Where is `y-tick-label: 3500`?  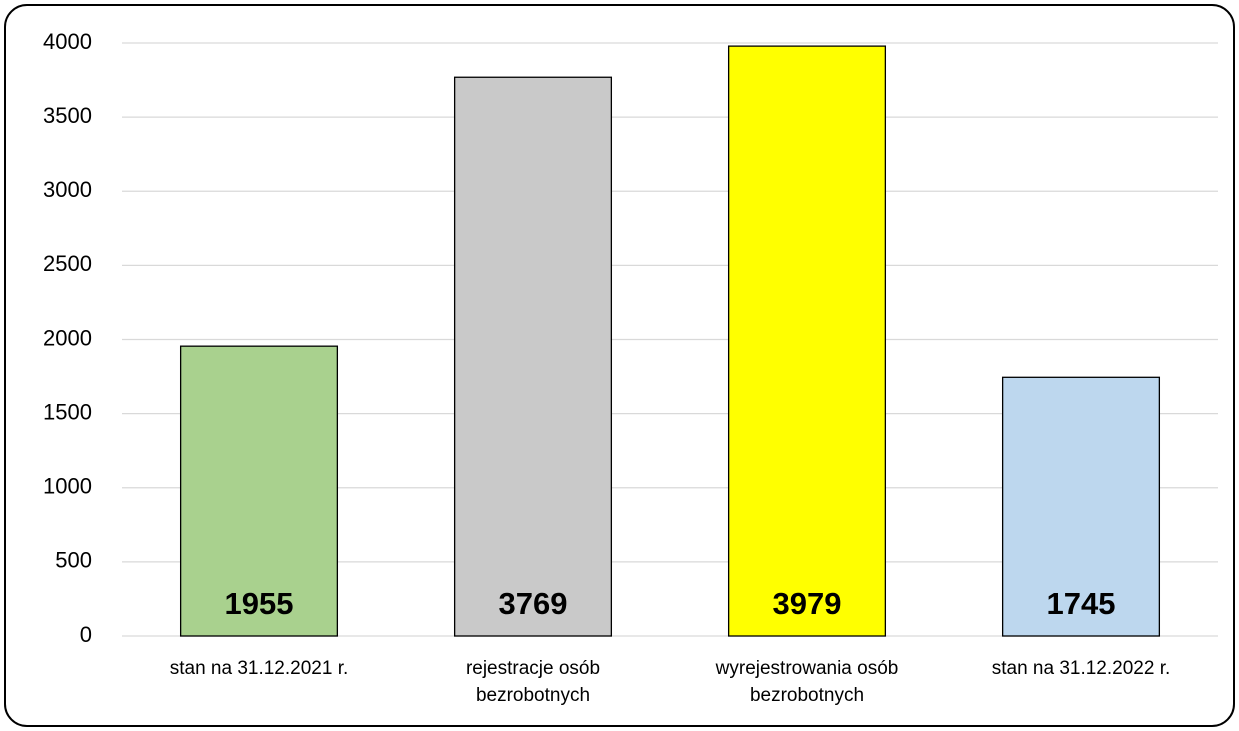
y-tick-label: 3500 is located at coordinates (67, 115).